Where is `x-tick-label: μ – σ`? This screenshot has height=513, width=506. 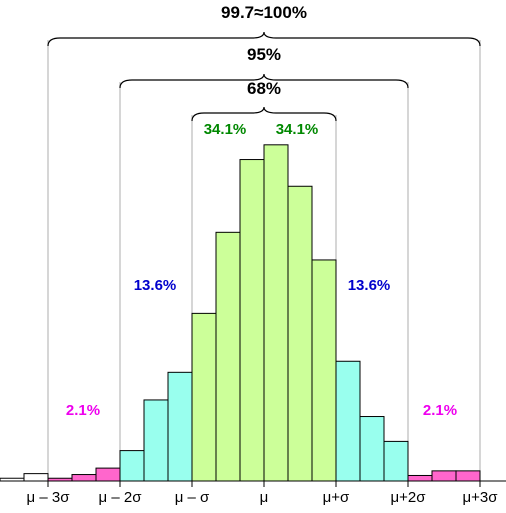
x-tick-label: μ – σ is located at coordinates (192, 497).